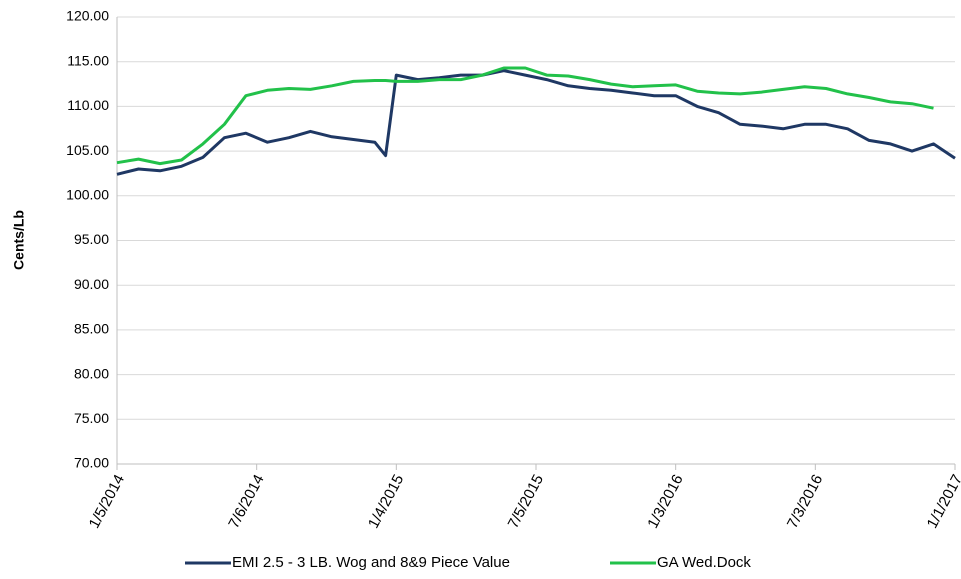  What do you see at coordinates (665, 502) in the screenshot?
I see `x-tick-label: 1/3/2016` at bounding box center [665, 502].